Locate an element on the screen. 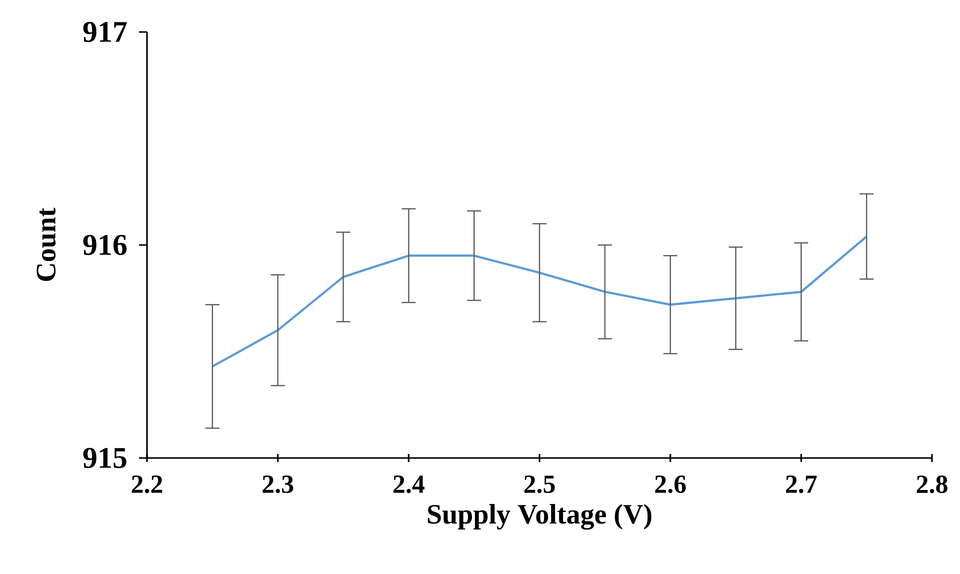 The height and width of the screenshot is (574, 960). y-tick-label: 917 is located at coordinates (105, 32).